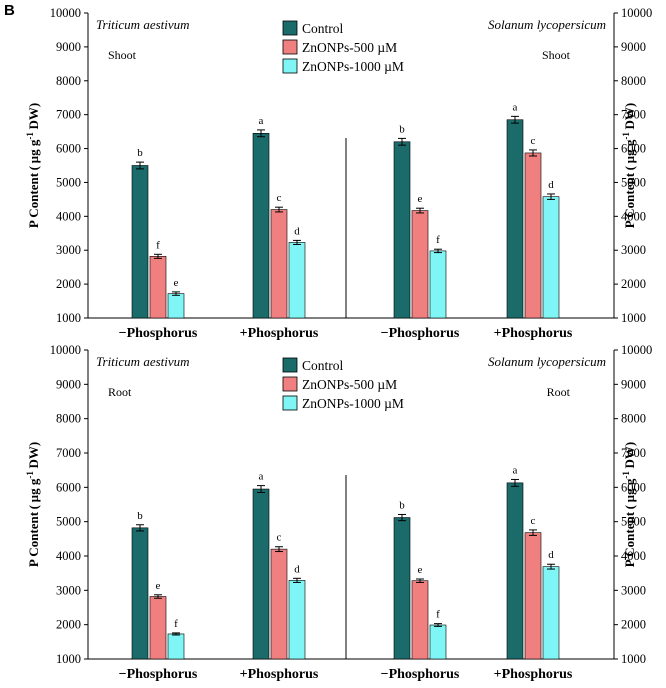 Image resolution: width=666 pixels, height=688 pixels. What do you see at coordinates (65, 350) in the screenshot?
I see `y-tick-label-left: 10000` at bounding box center [65, 350].